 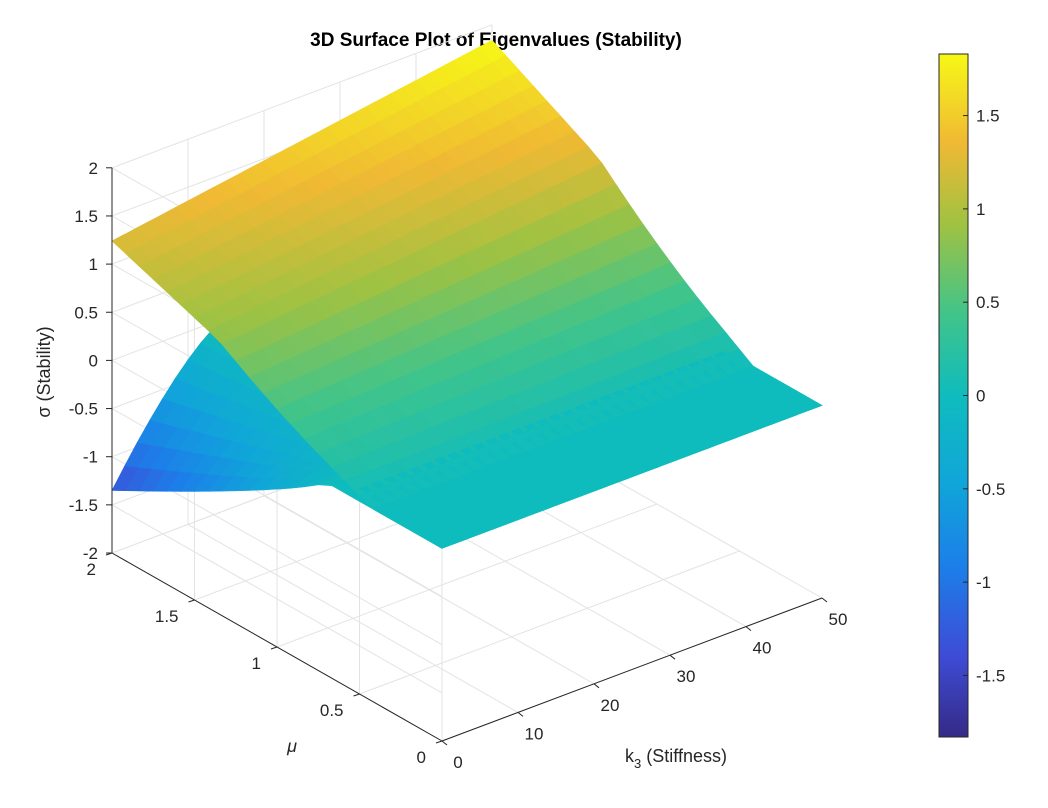 I want to click on colorbar: -1.5 -1 -0.5 0 0.5 1 1.5, so click(x=971, y=395).